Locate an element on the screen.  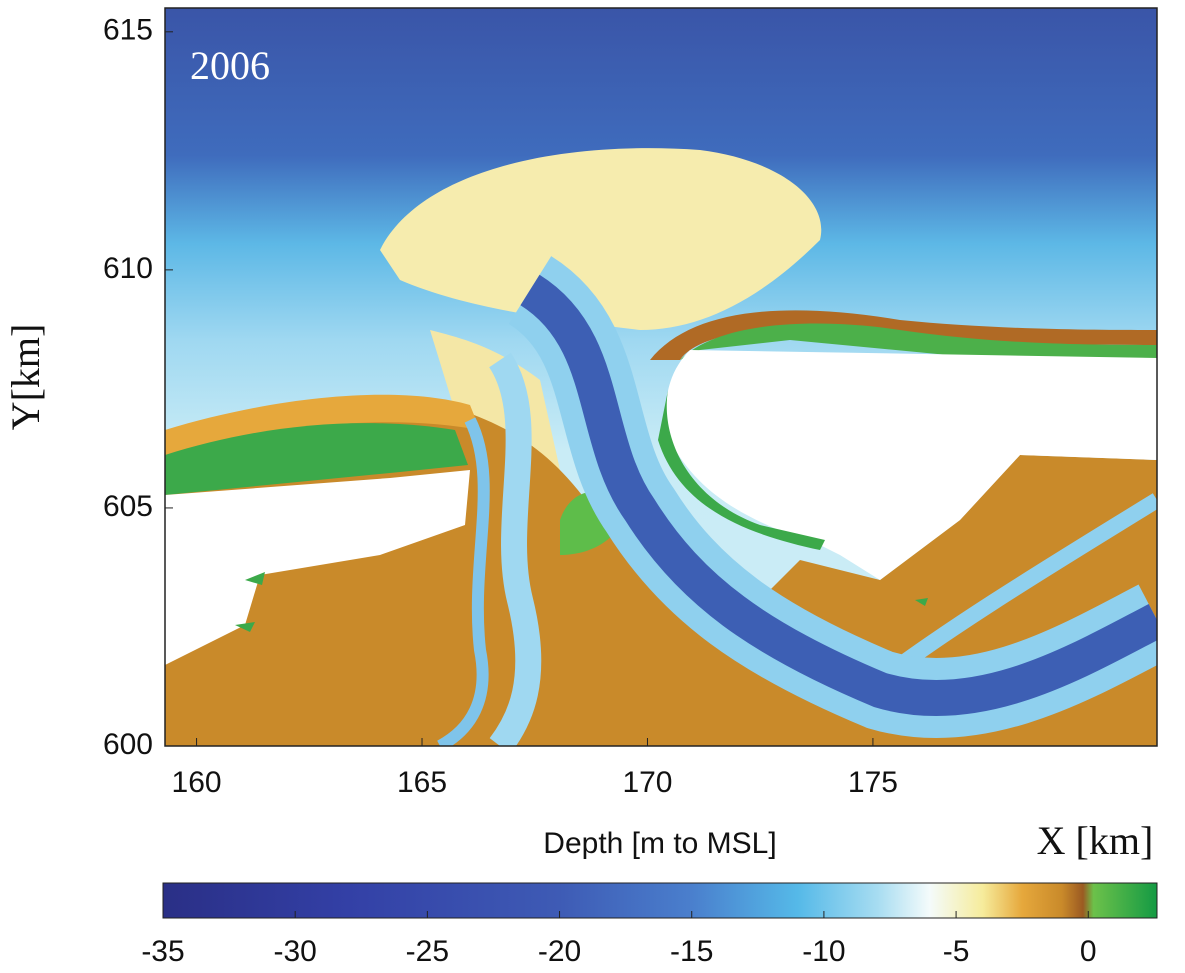
colorbar-label: Depth [m to MSL] is located at coordinates (659, 843).